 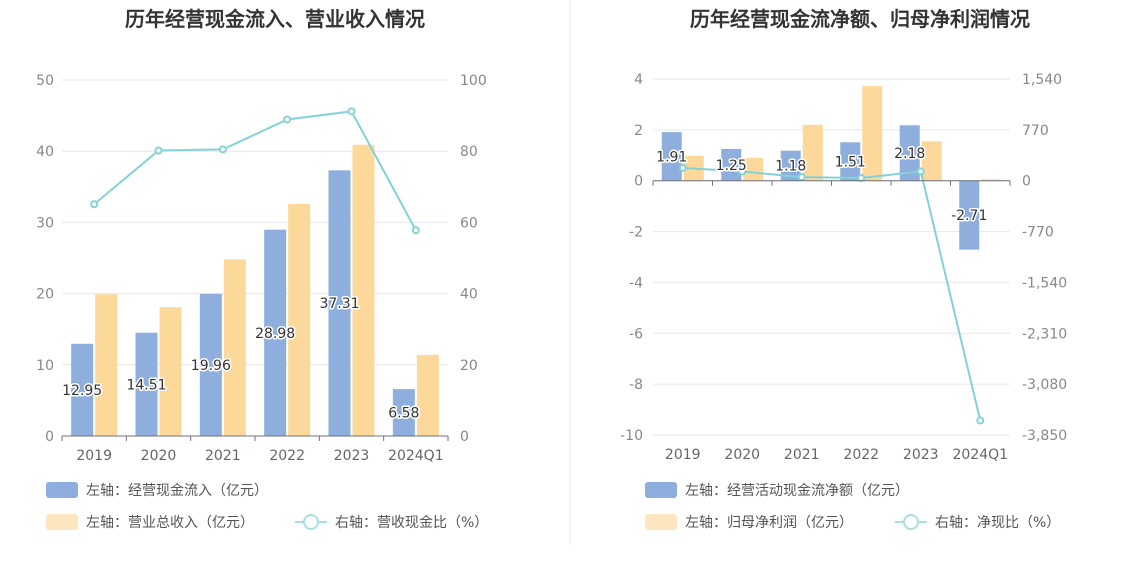 I want to click on bar-data-label: 1.91, so click(x=671, y=157).